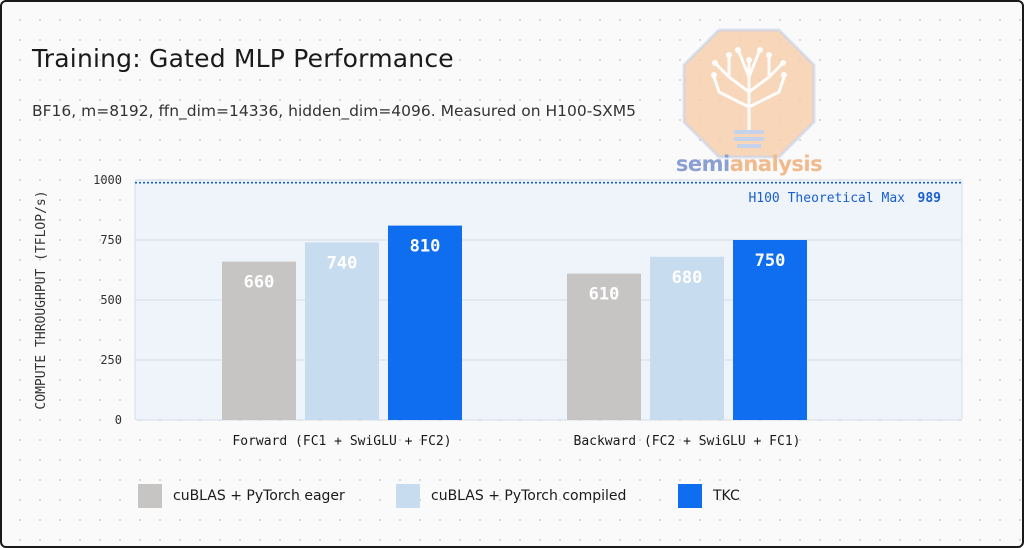 The image size is (1024, 548). I want to click on logo-text: semianalysis, so click(749, 164).